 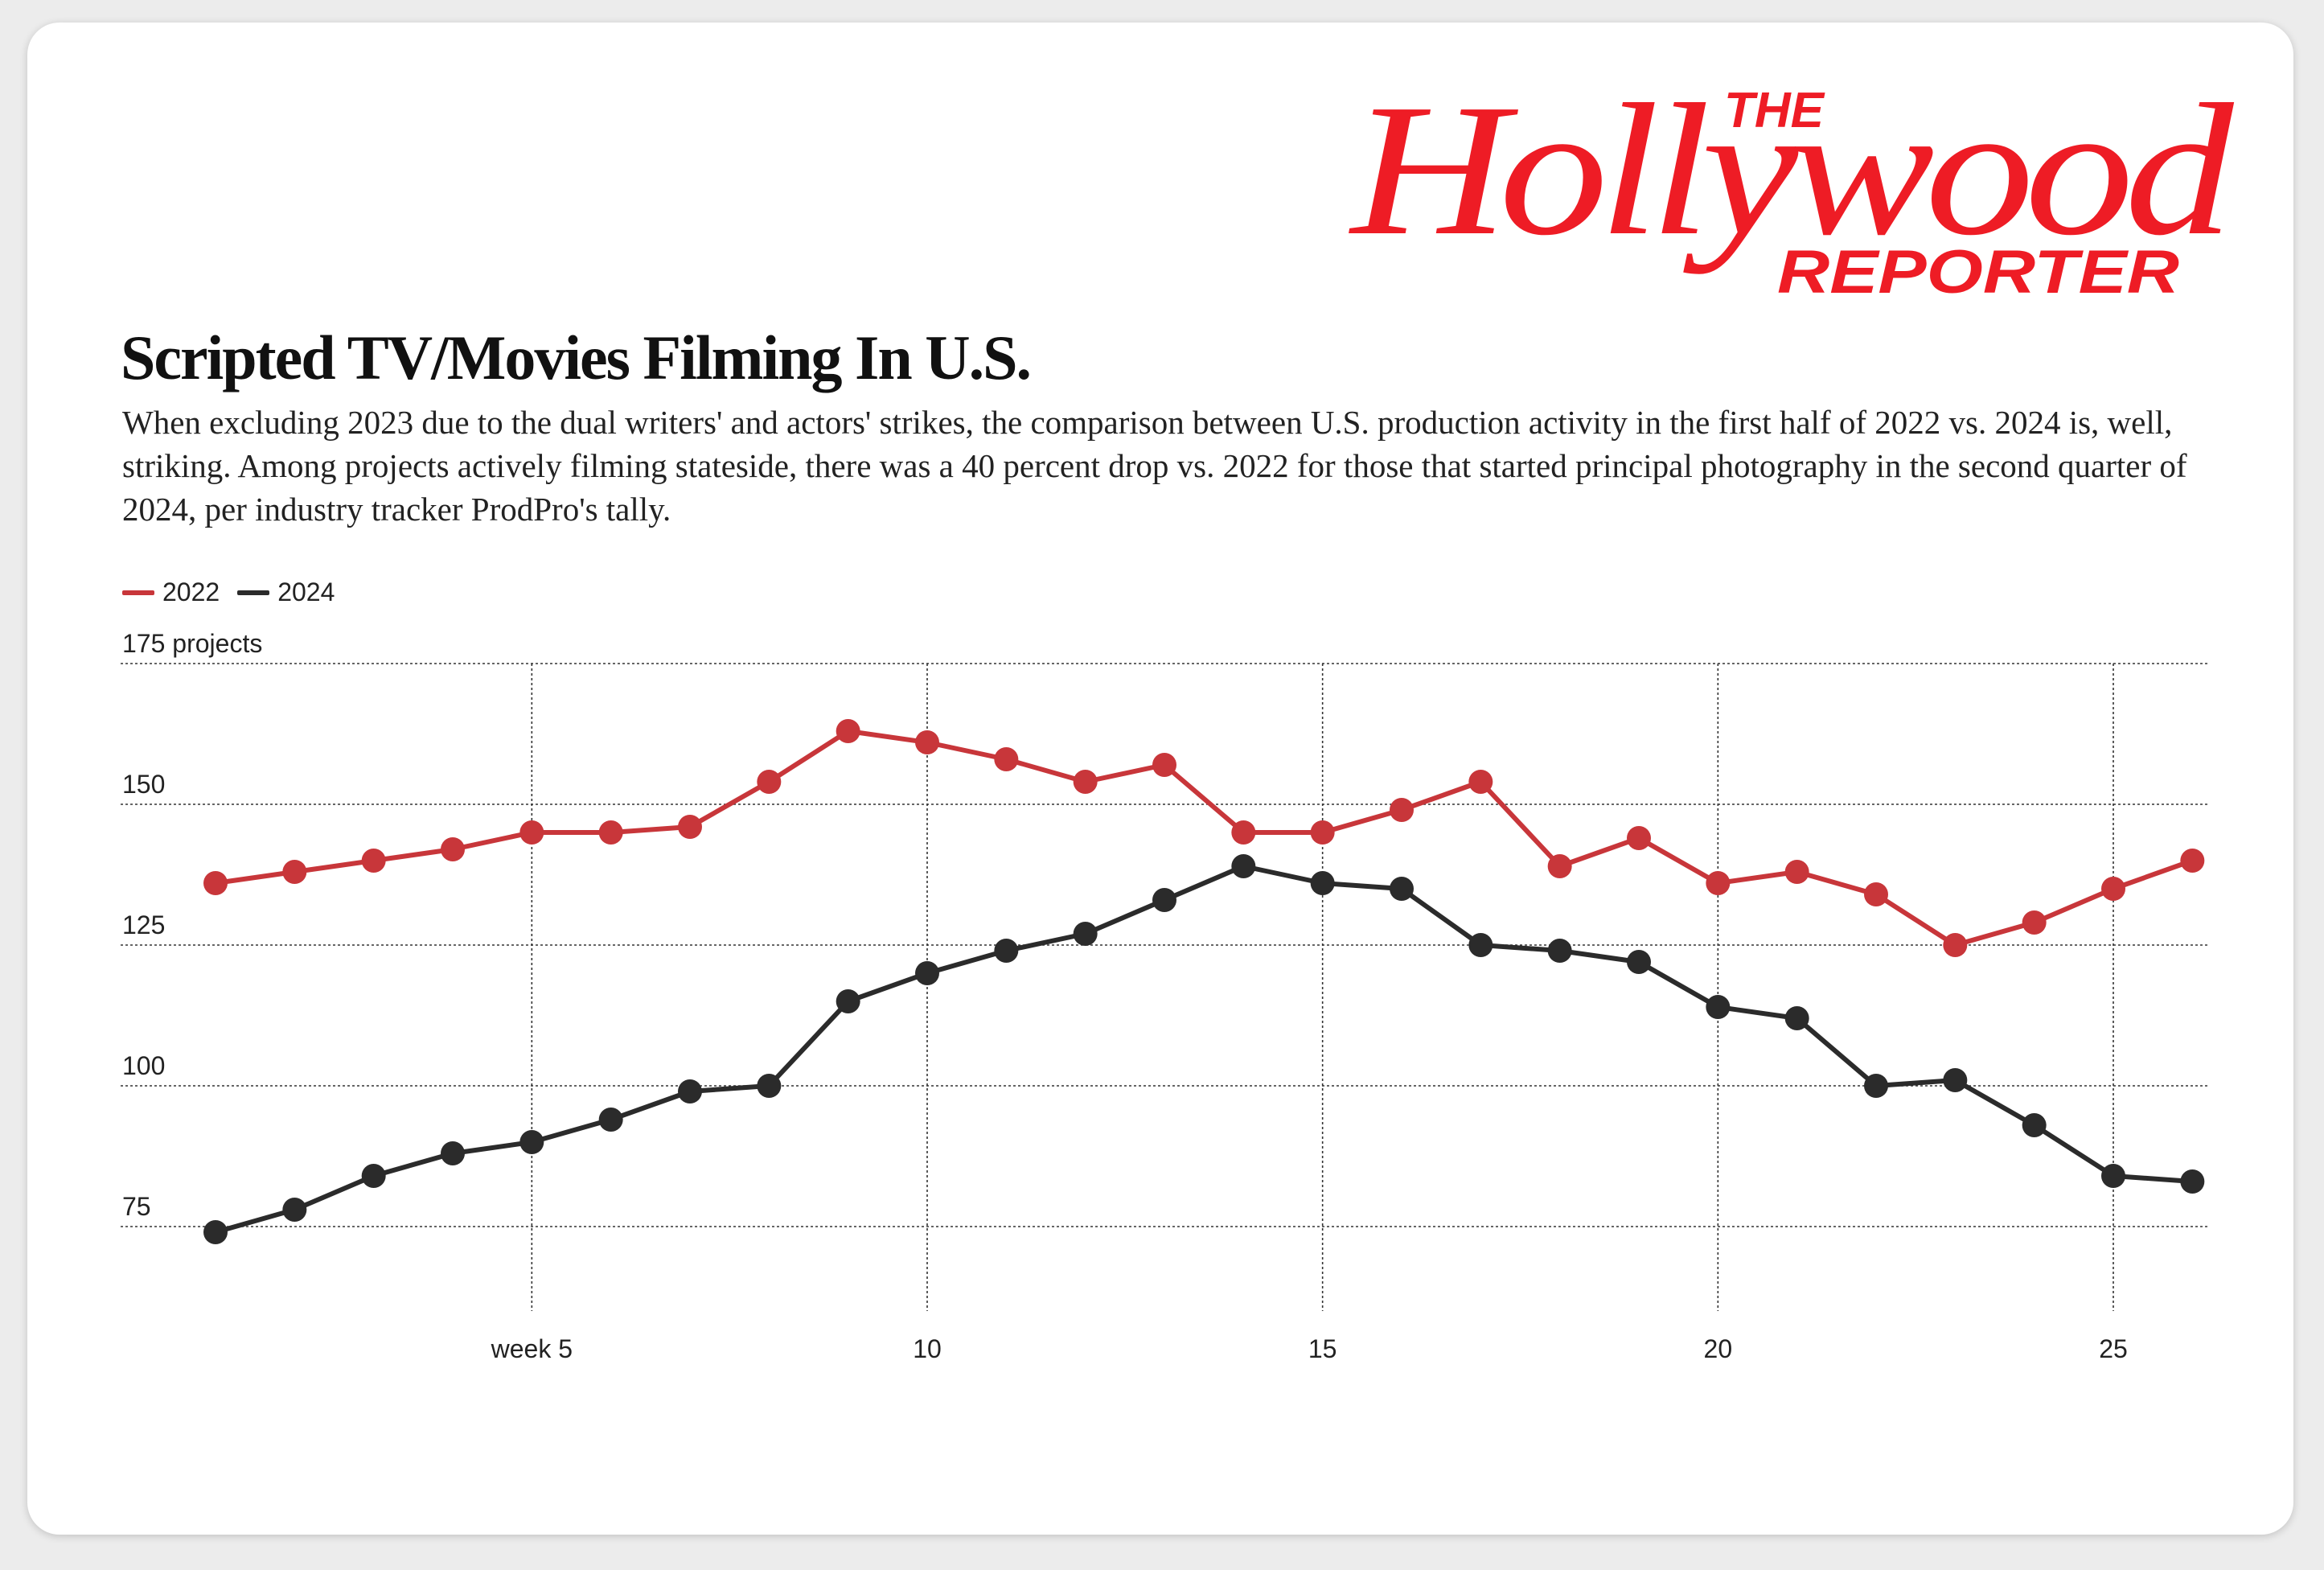 I want to click on x-tick-label-10: 10, so click(x=927, y=1348).